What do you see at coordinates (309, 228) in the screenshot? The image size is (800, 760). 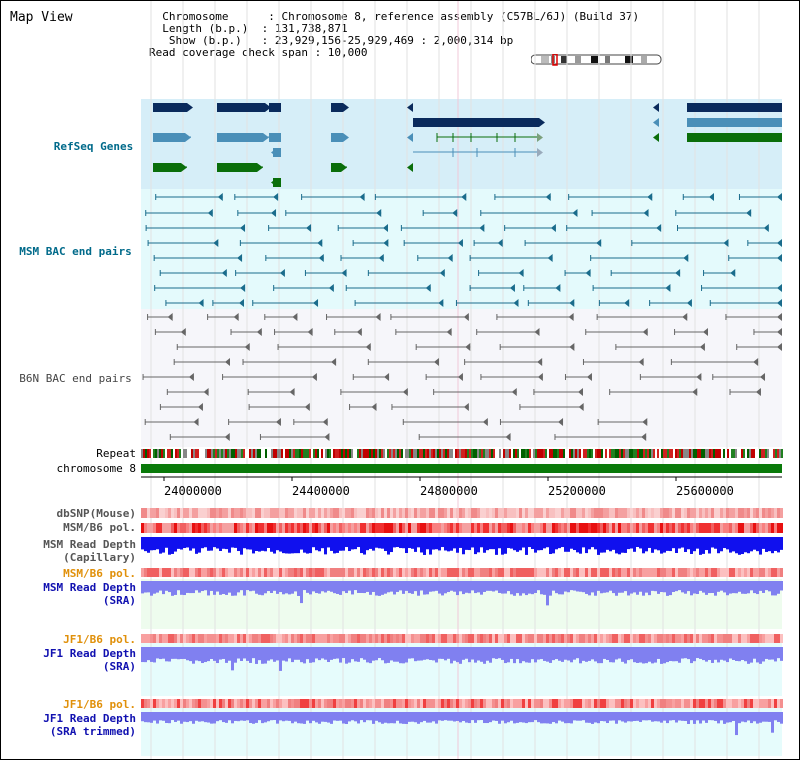 I see `msm-bac-pair-end` at bounding box center [309, 228].